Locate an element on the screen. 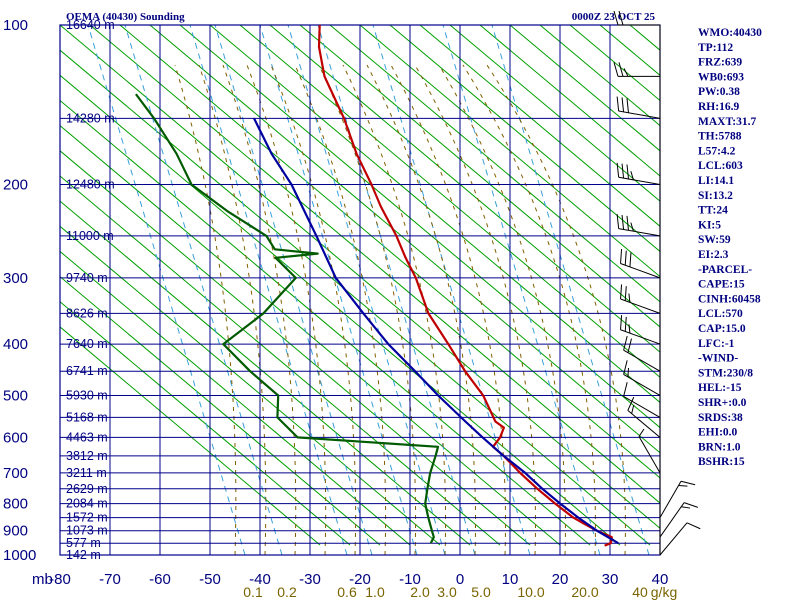 This screenshot has height=600, width=800. temperature-tick-label: -40 is located at coordinates (260, 579).